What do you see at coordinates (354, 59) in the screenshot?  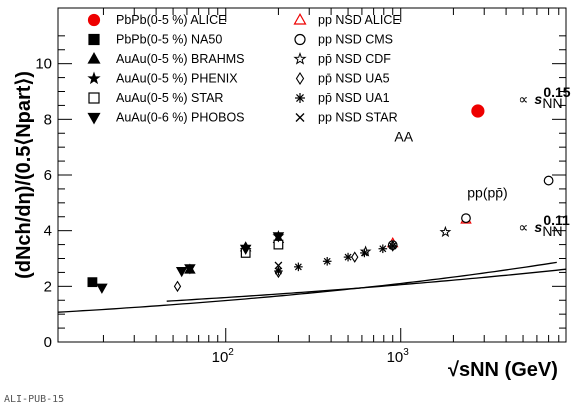 I see `legend-label-9: pp̄ NSD CDF` at bounding box center [354, 59].